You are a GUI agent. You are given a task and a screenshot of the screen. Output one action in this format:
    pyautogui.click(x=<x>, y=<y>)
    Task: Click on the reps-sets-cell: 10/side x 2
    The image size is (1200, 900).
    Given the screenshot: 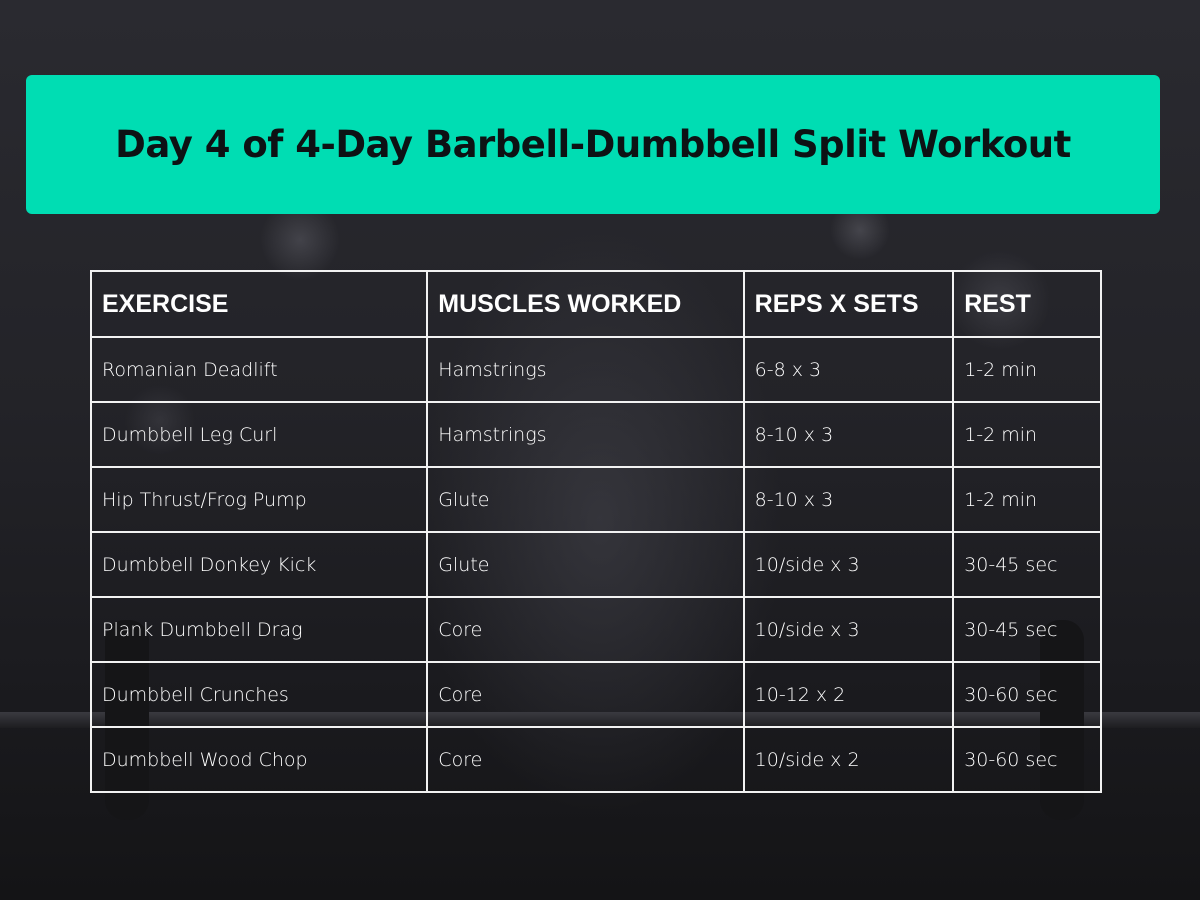 What is the action you would take?
    pyautogui.click(x=848, y=759)
    